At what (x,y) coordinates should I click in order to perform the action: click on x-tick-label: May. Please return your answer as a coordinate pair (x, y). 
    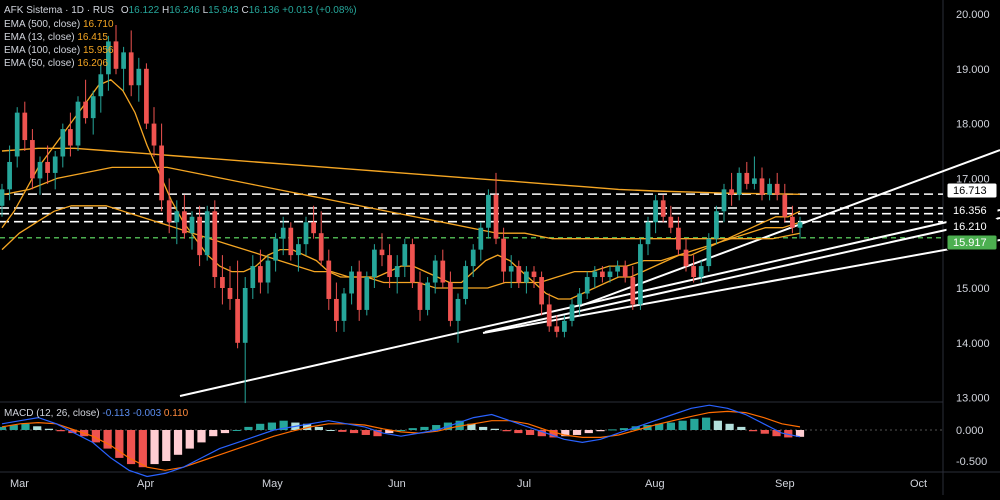
    Looking at the image, I should click on (272, 484).